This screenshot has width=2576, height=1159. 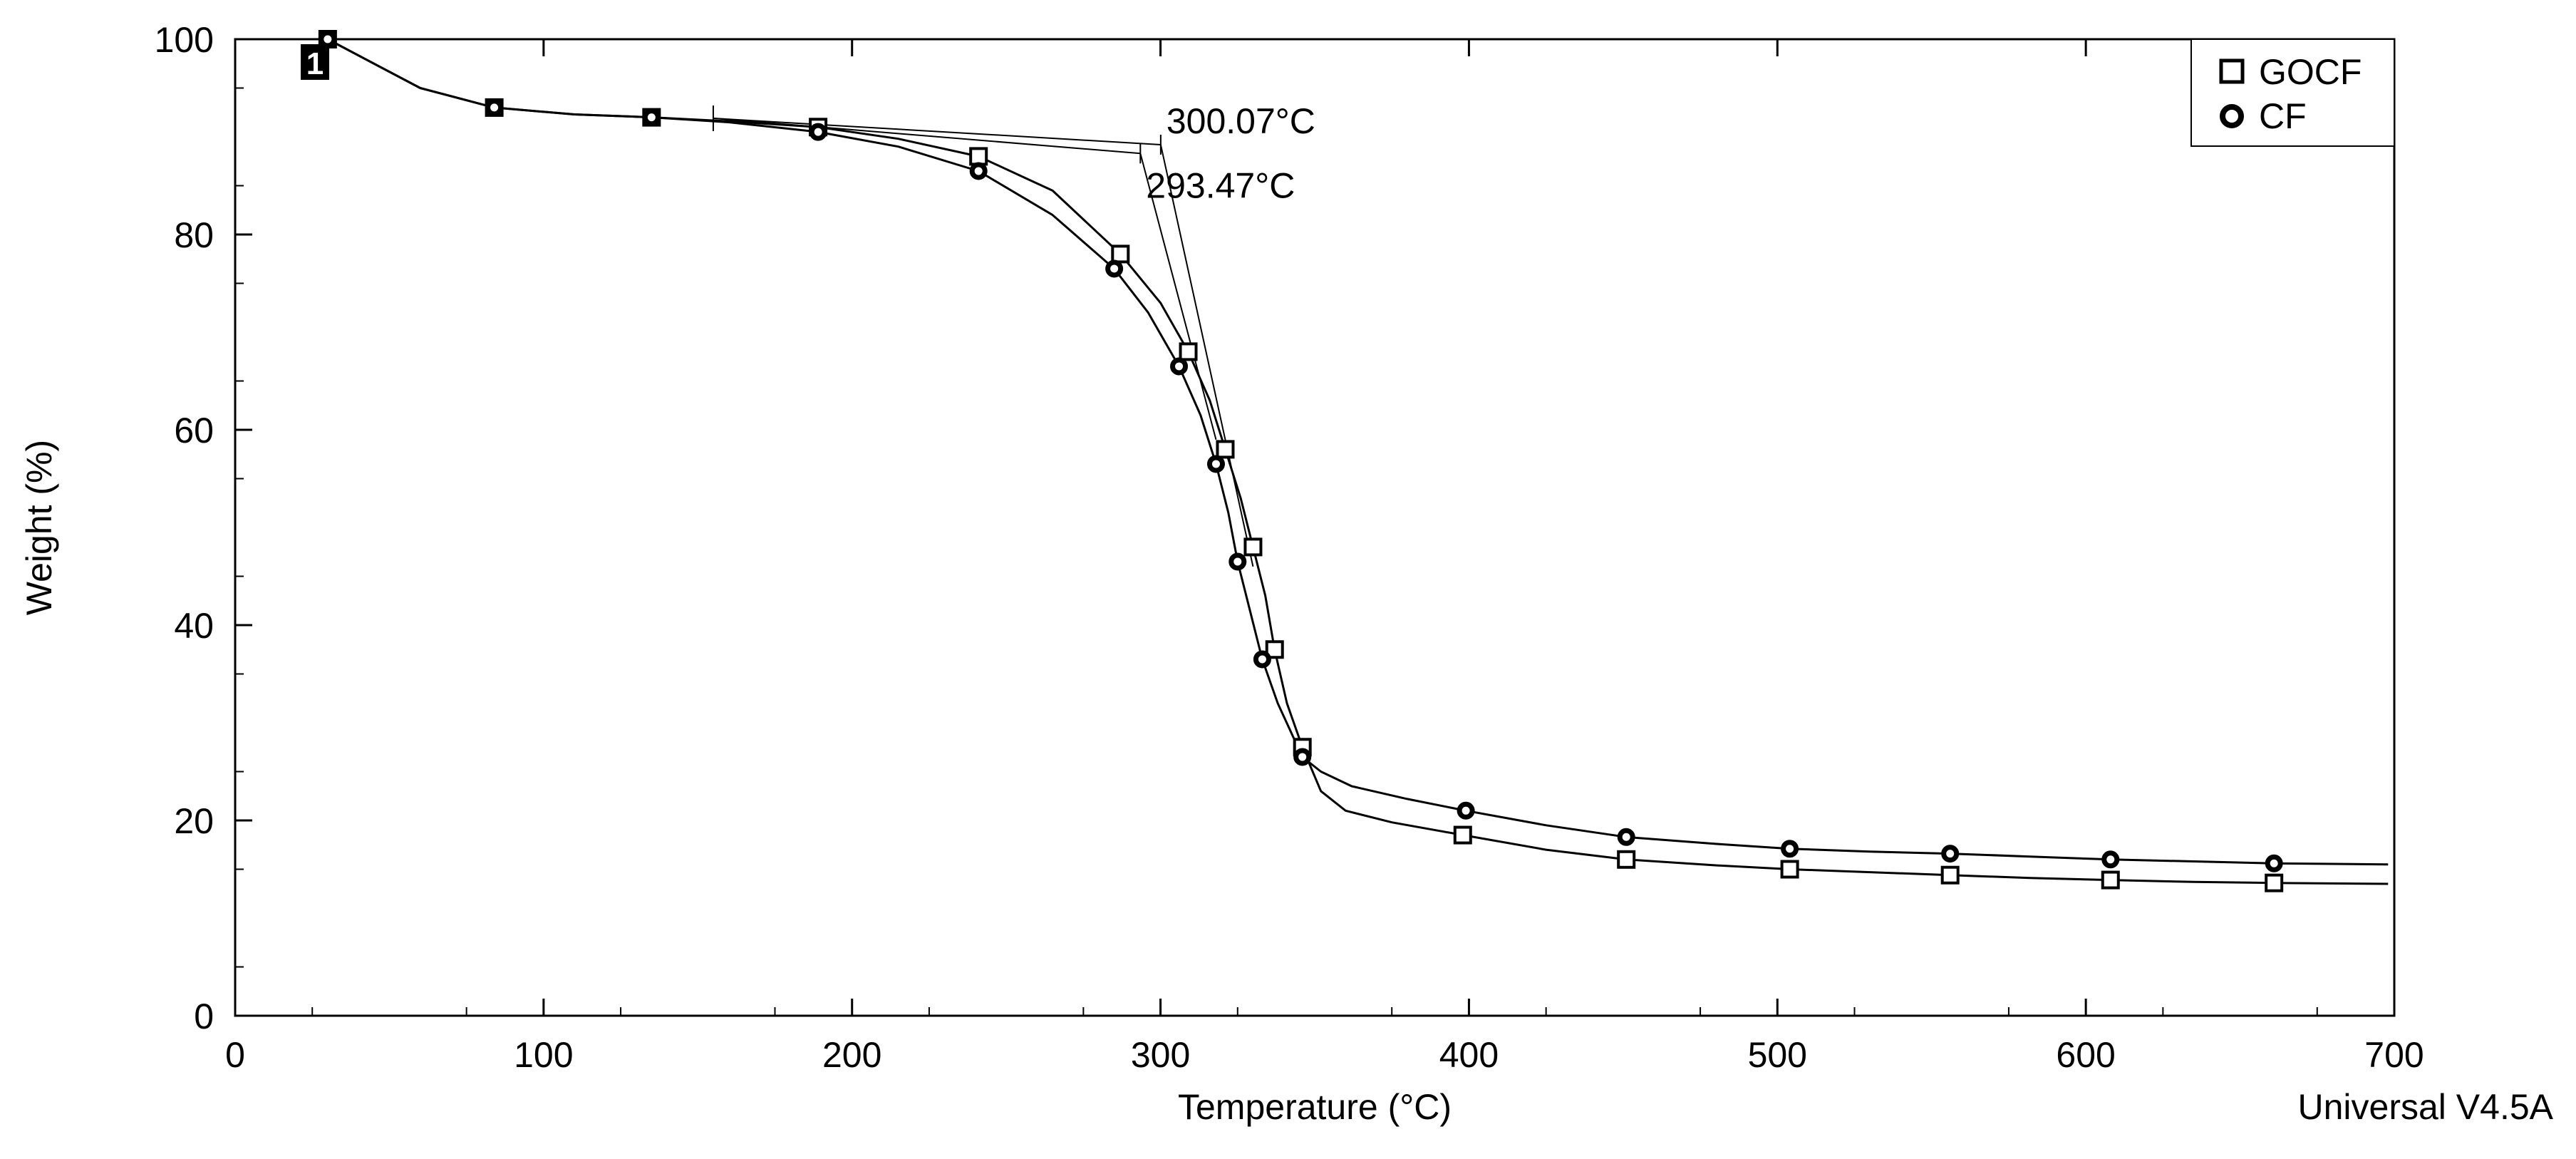 What do you see at coordinates (1778, 1055) in the screenshot?
I see `x-tick-label: 500` at bounding box center [1778, 1055].